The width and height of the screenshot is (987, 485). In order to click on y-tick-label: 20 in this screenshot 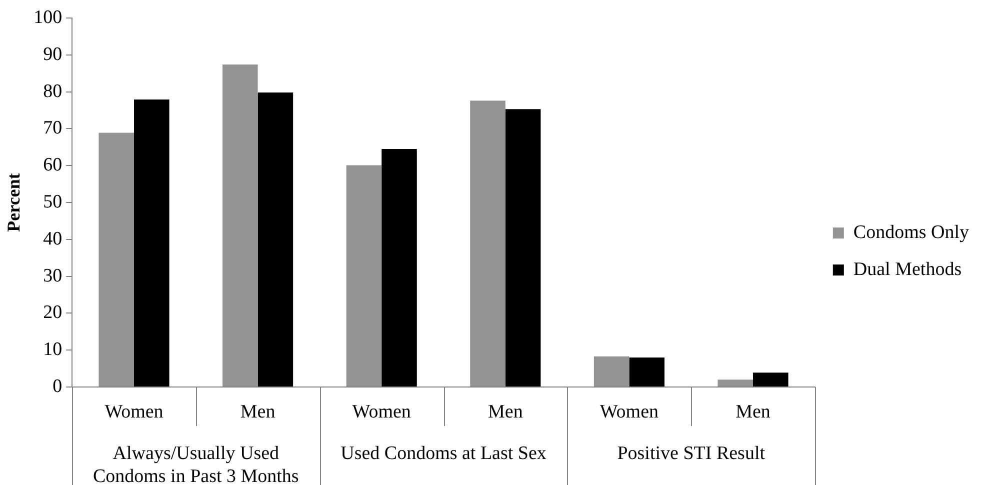, I will do `click(52, 313)`.